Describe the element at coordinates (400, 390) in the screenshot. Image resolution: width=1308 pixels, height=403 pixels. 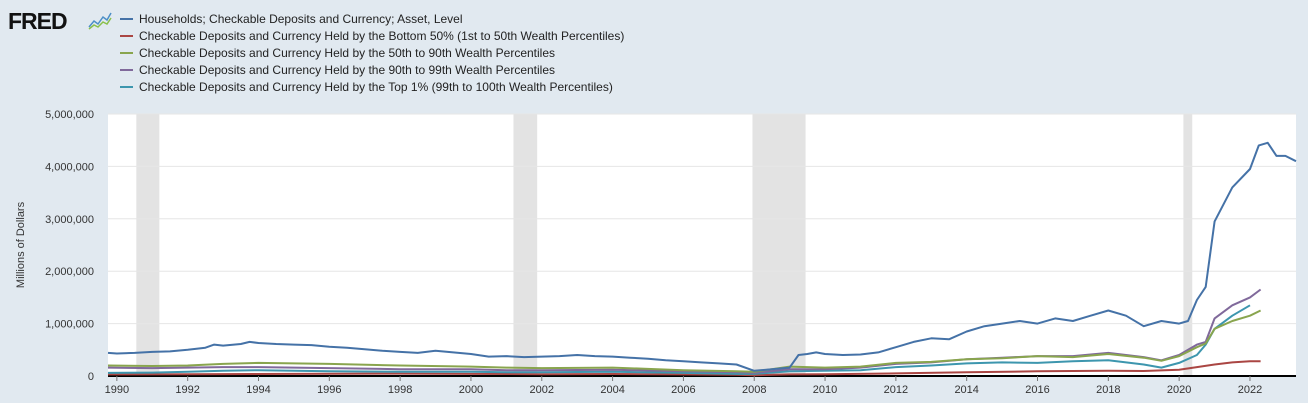
I see `x-tick-label: 1998` at that location.